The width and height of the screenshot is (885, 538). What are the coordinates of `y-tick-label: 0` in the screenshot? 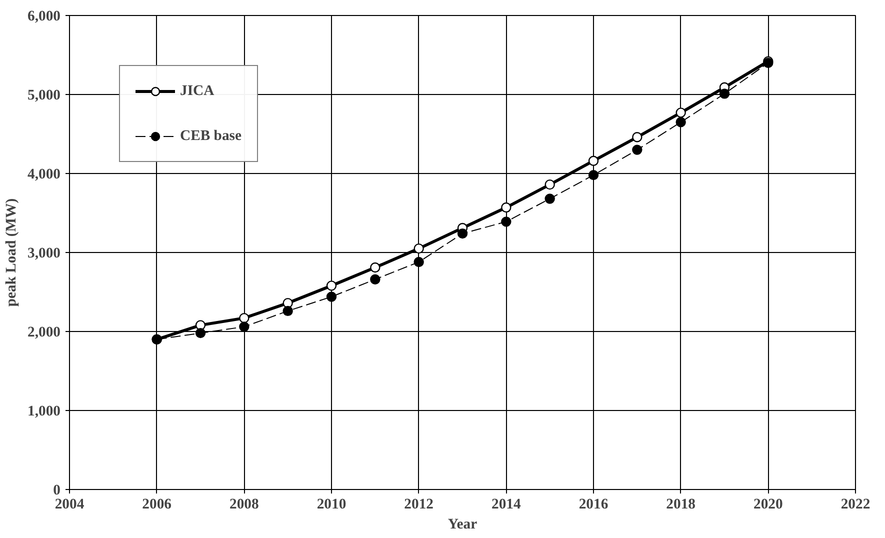 It's located at (56, 490).